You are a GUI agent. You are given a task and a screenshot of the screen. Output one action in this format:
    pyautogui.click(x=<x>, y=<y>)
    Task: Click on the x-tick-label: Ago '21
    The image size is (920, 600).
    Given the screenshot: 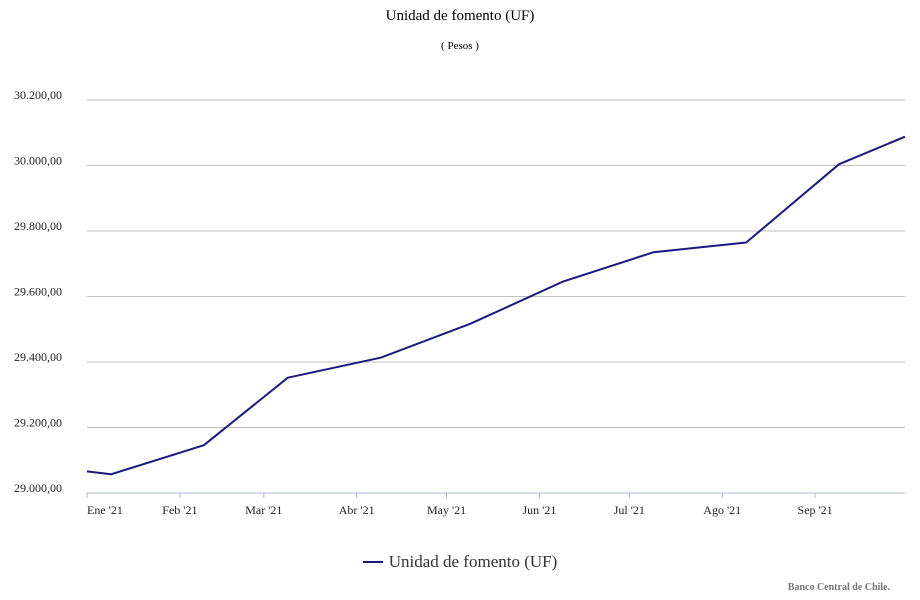 What is the action you would take?
    pyautogui.click(x=722, y=510)
    